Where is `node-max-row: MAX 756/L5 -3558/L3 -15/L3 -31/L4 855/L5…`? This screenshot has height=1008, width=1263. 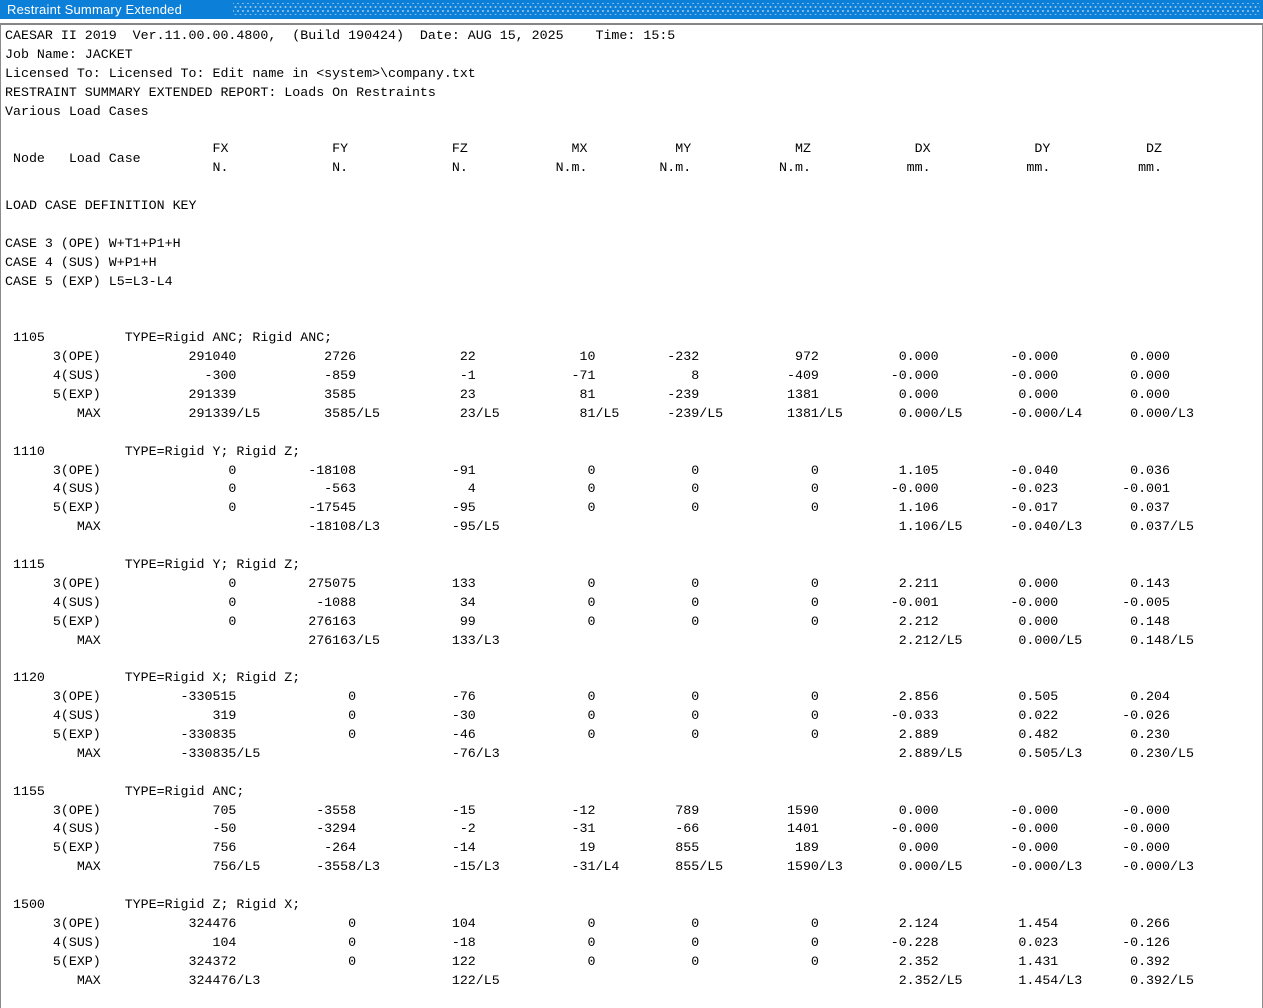 node-max-row: MAX 756/L5 -3558/L3 -15/L3 -31/L4 855/L5… is located at coordinates (599, 867).